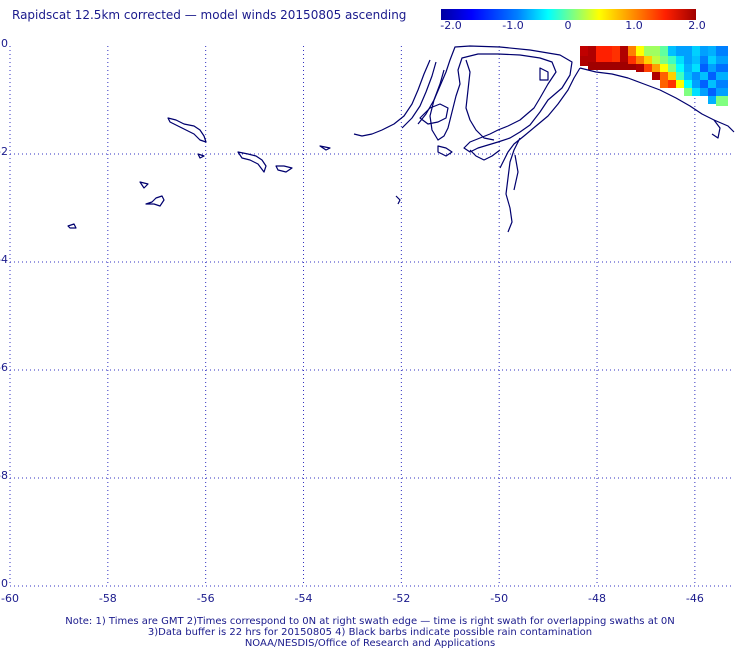 This screenshot has height=650, width=740. I want to click on x-tick-label: -48, so click(597, 598).